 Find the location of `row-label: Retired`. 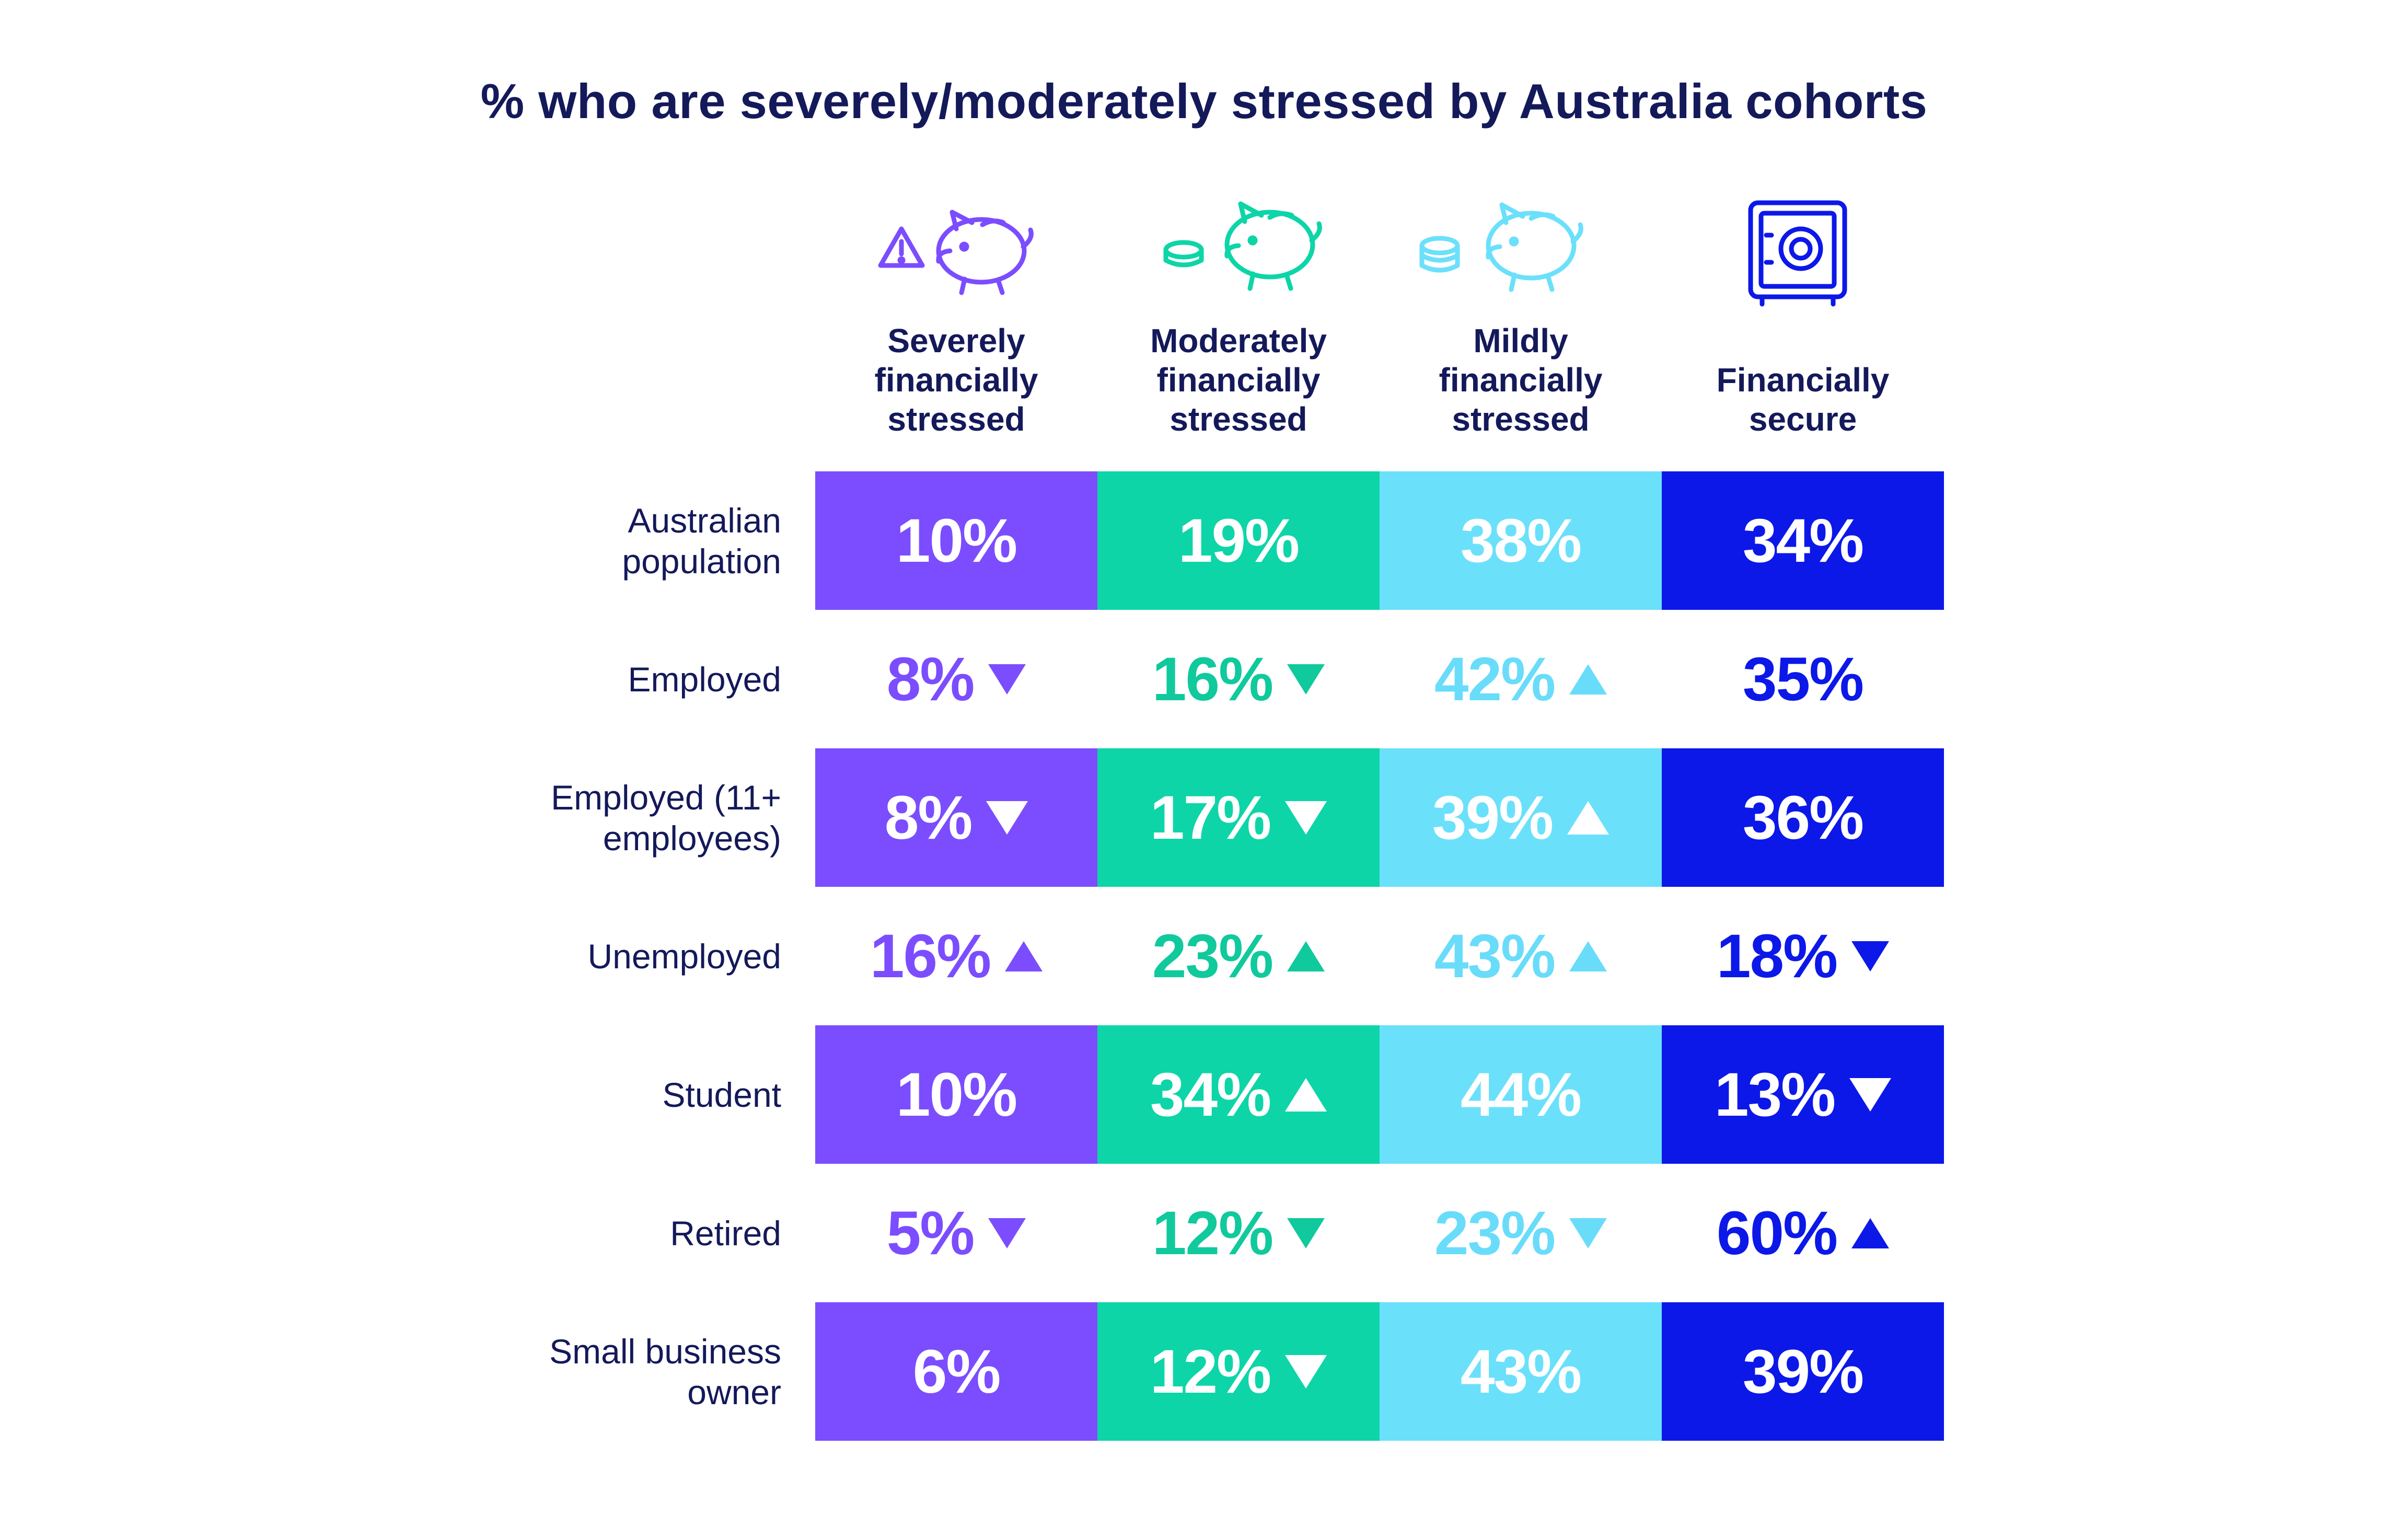

row-label: Retired is located at coordinates (725, 1233).